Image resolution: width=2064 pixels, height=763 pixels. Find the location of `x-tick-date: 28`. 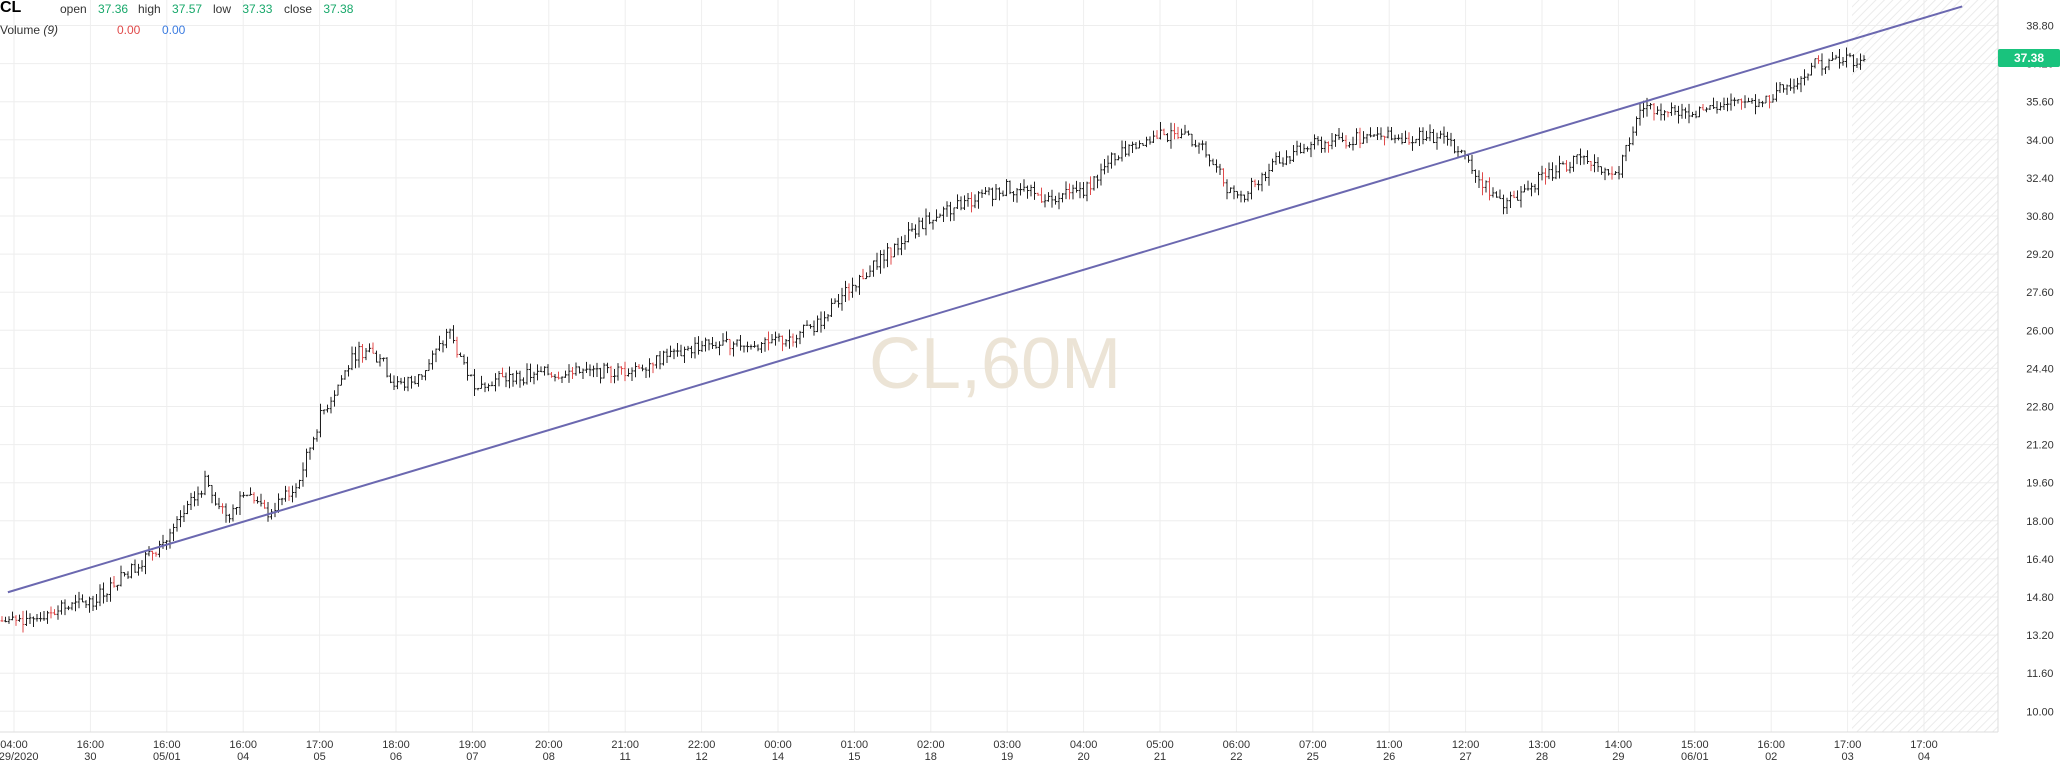

x-tick-date: 28 is located at coordinates (1542, 757).